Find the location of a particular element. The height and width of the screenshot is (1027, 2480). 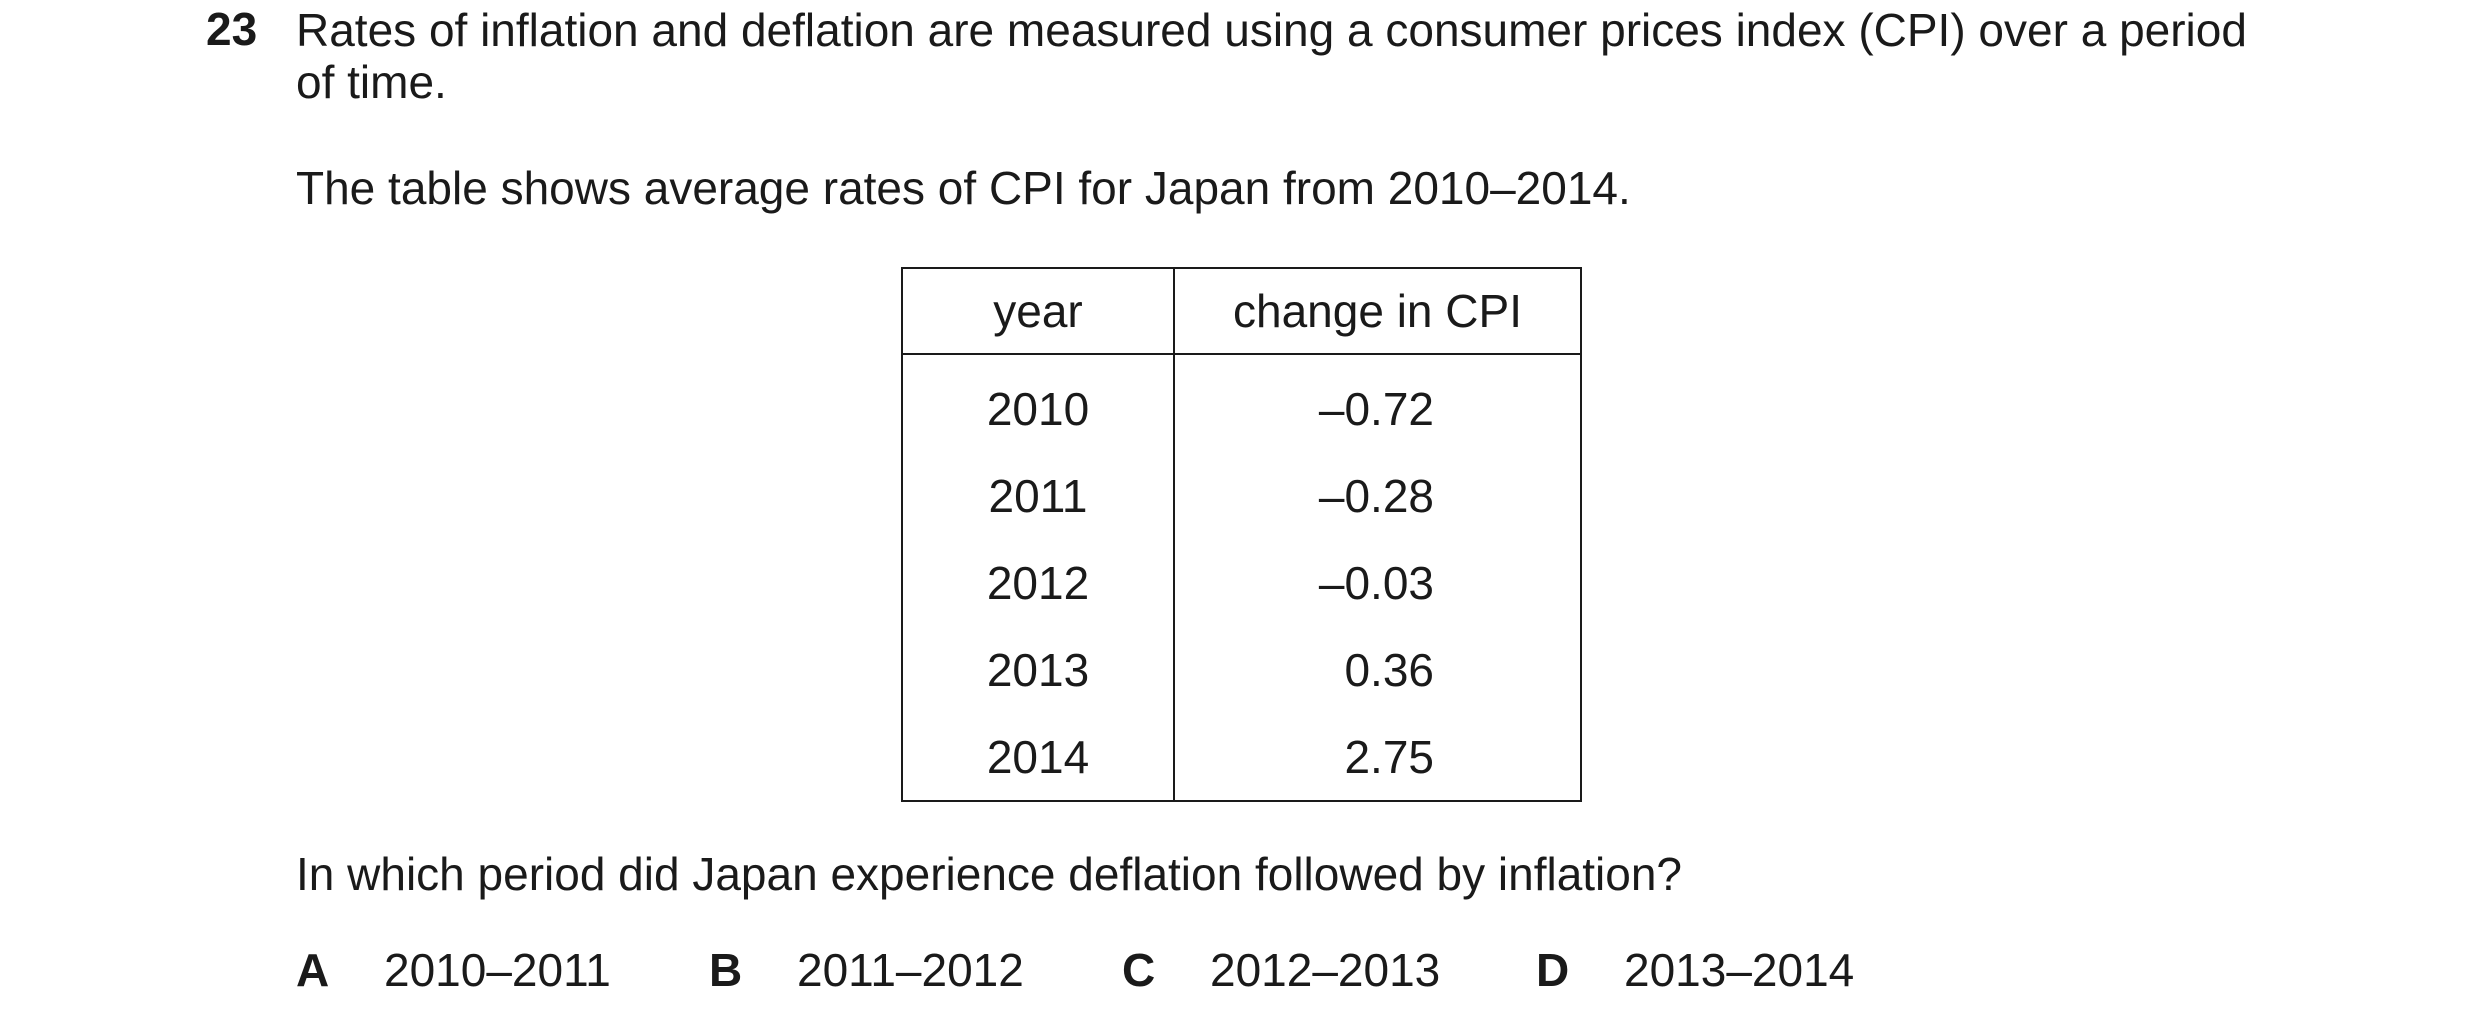

option-text: 2013–2014 is located at coordinates (1739, 970).